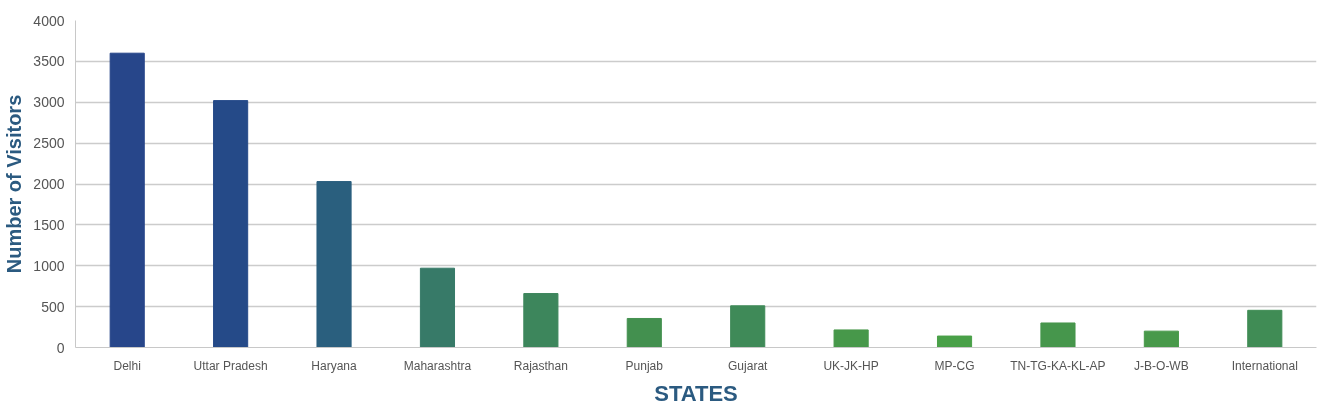 The width and height of the screenshot is (1326, 408). I want to click on x-tick-label: Gujarat, so click(748, 365).